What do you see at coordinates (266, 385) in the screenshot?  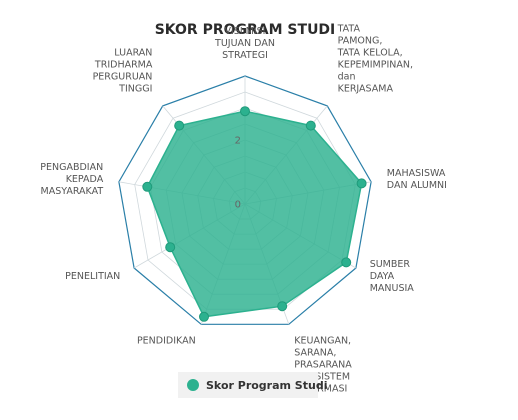 I see `legend-label: Skor Program Studi` at bounding box center [266, 385].